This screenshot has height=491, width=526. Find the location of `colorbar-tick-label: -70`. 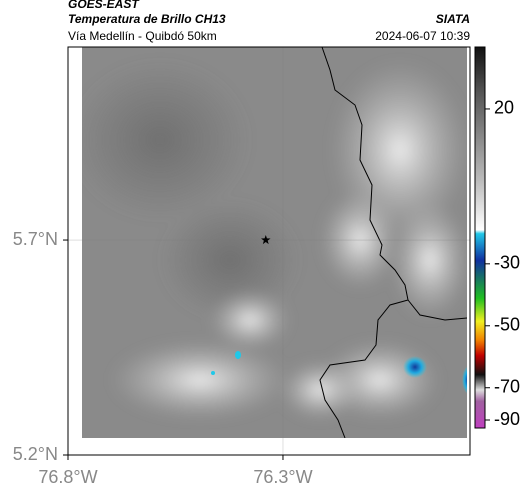

colorbar-tick-label: -70 is located at coordinates (507, 386).